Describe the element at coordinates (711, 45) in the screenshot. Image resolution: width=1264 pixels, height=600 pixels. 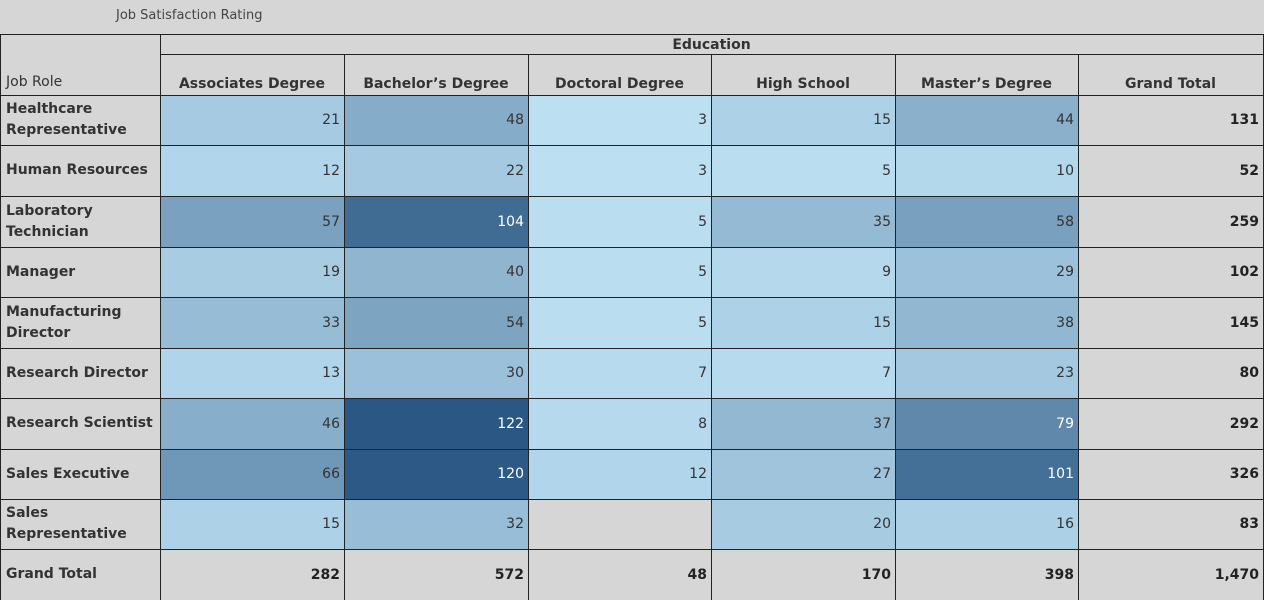
I see `education-header: Education` at that location.